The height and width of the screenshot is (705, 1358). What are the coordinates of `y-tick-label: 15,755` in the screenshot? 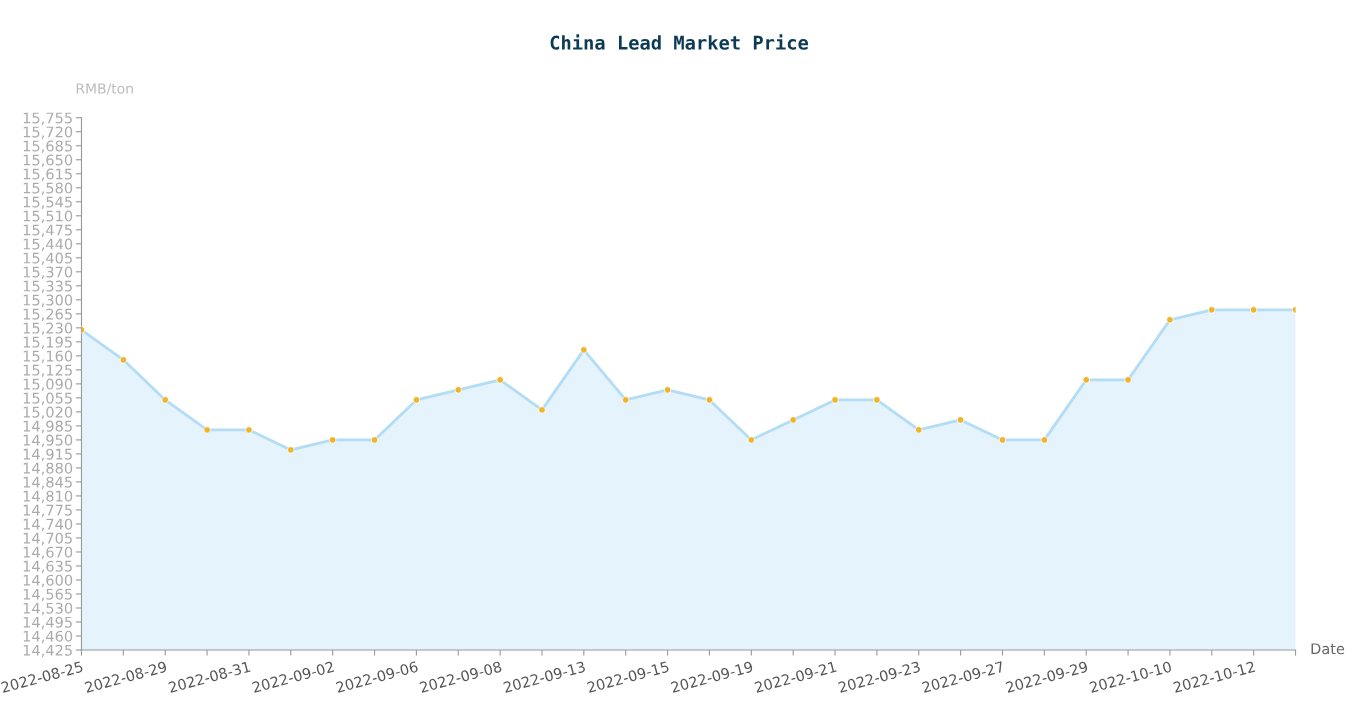 It's located at (47, 118).